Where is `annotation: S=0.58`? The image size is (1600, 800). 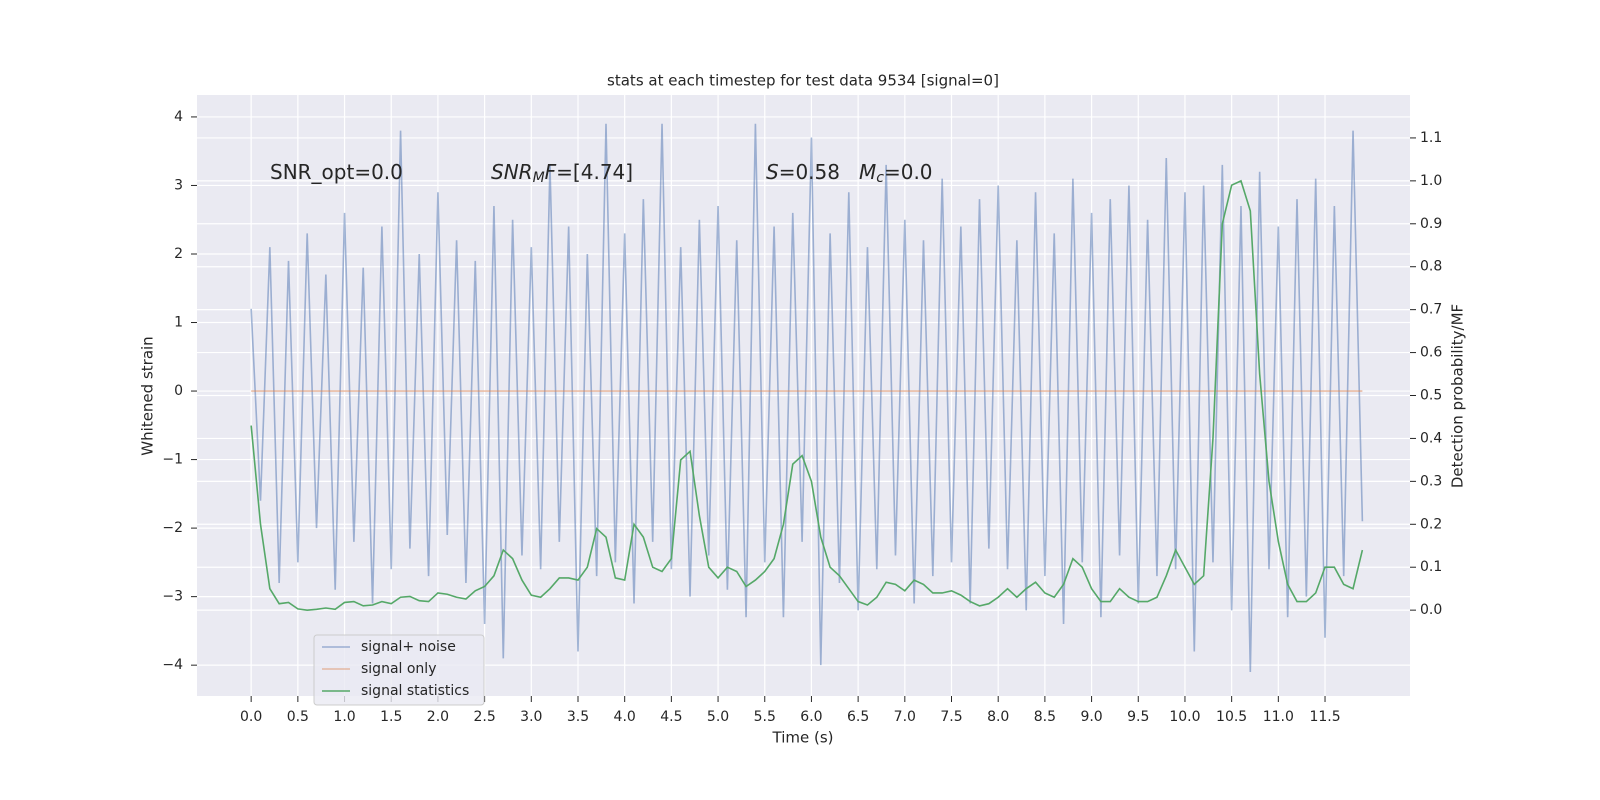 annotation: S=0.58 is located at coordinates (803, 172).